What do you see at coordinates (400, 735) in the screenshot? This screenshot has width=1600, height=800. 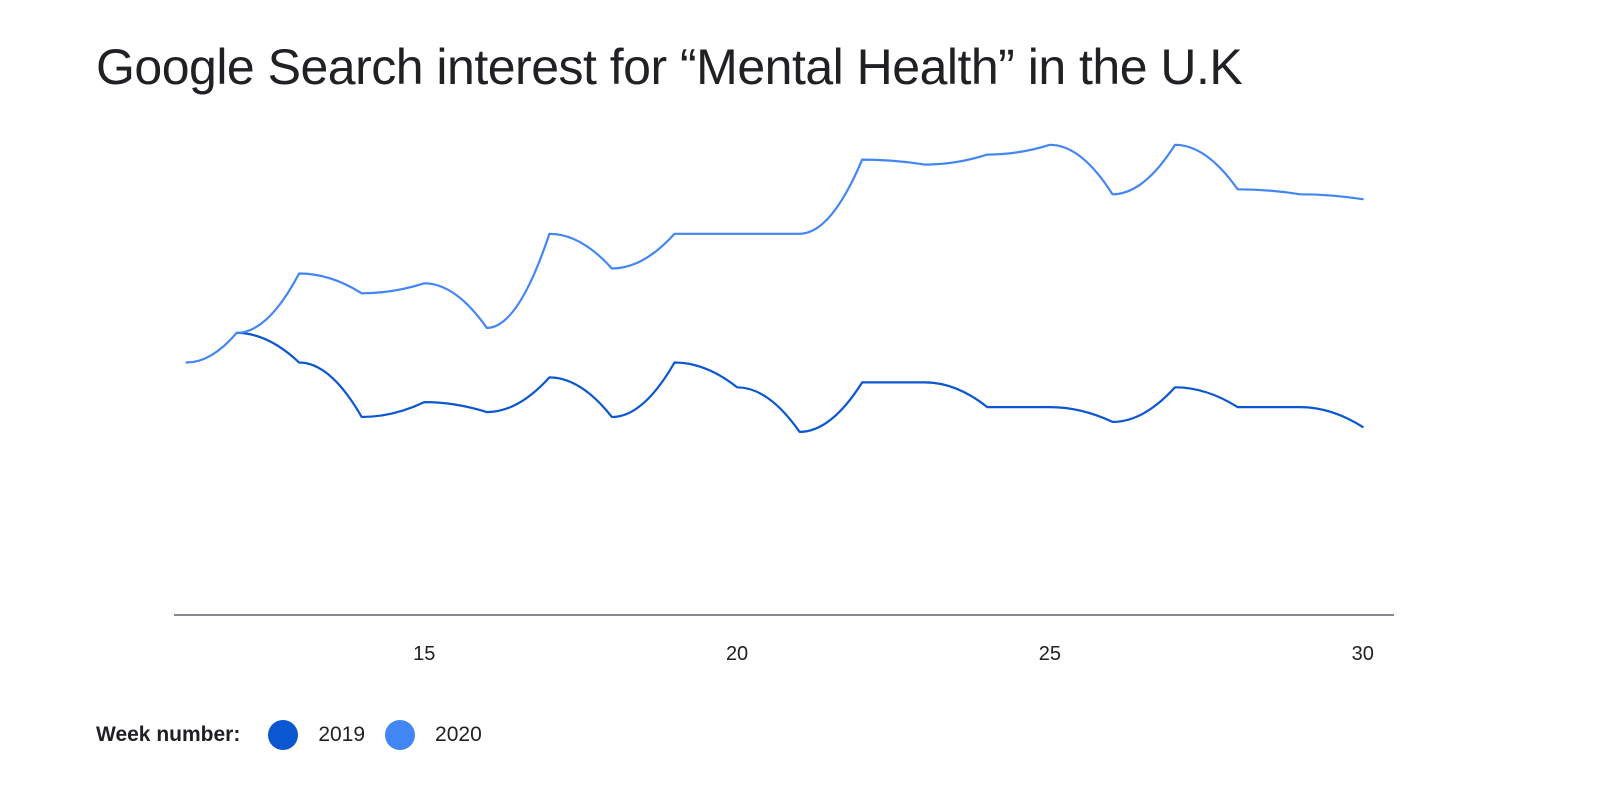 I see `legend-swatch-2020` at bounding box center [400, 735].